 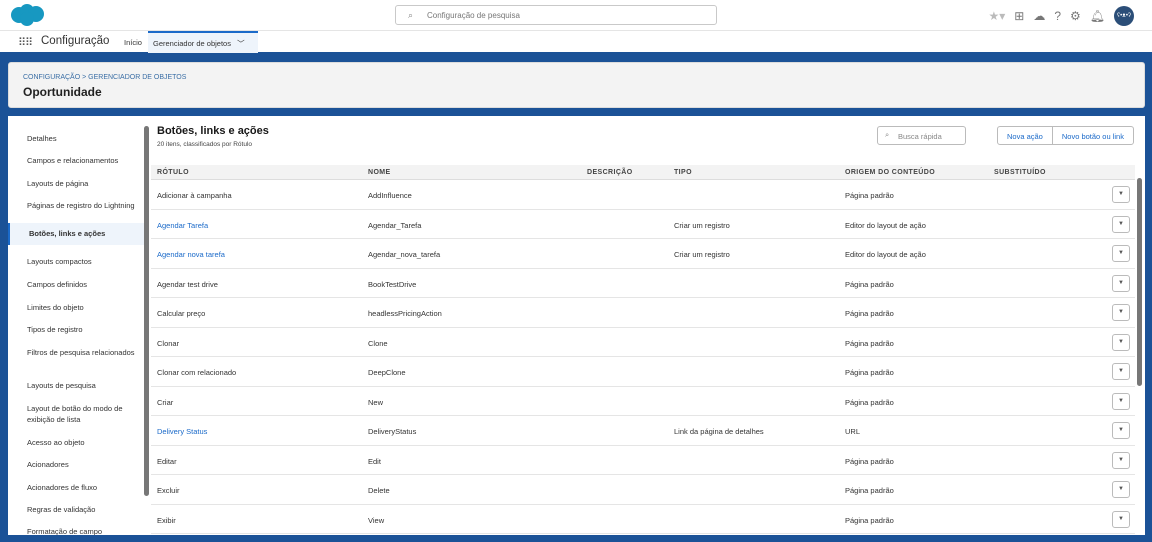 What do you see at coordinates (182, 431) in the screenshot?
I see `cell-label: Delivery Status` at bounding box center [182, 431].